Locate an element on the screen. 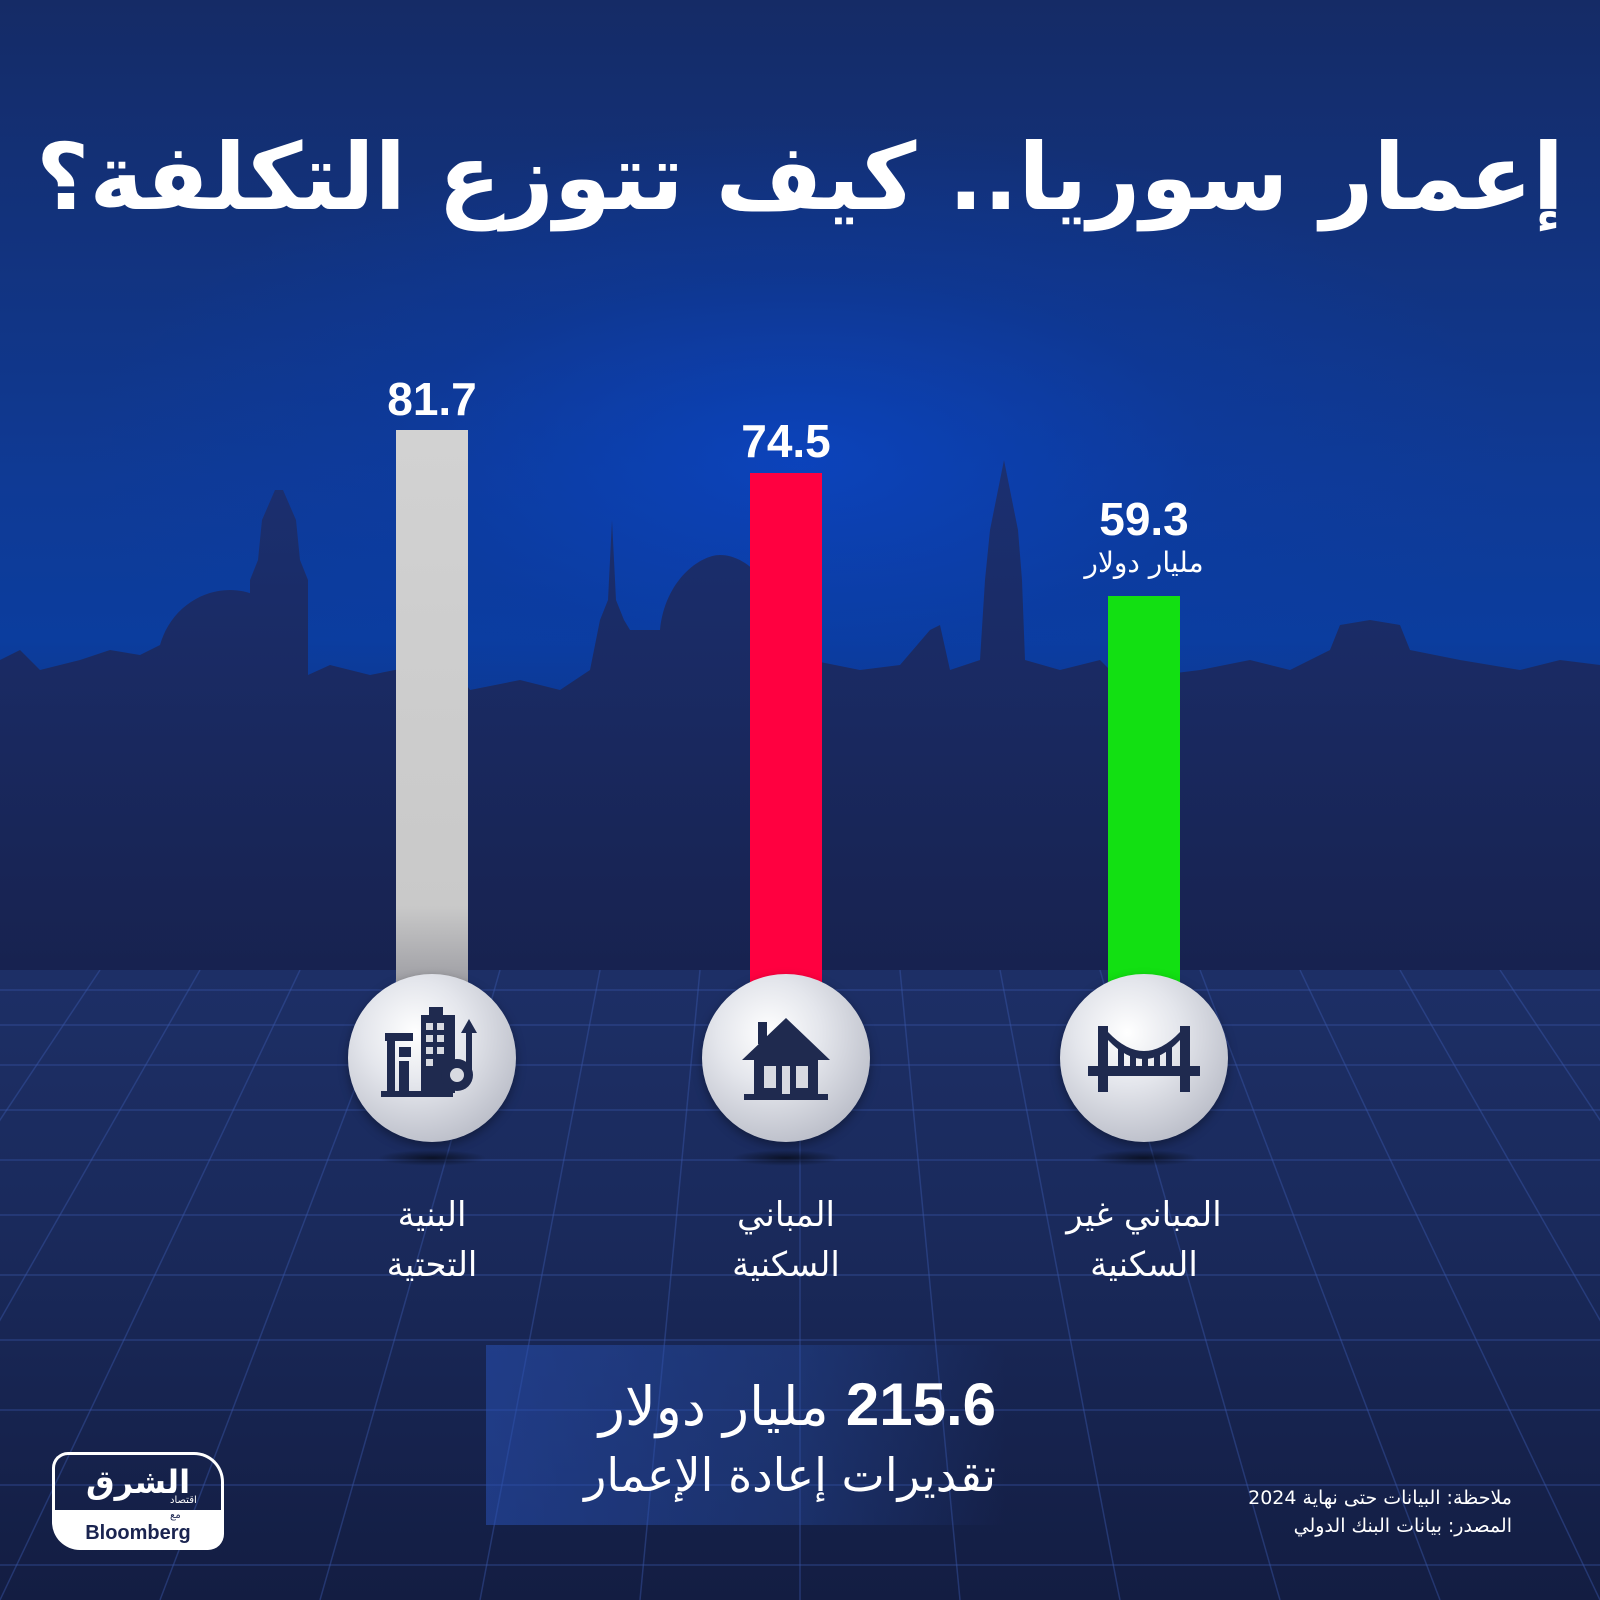  total-value-line: 215.6 مليار دولار is located at coordinates (741, 1404).